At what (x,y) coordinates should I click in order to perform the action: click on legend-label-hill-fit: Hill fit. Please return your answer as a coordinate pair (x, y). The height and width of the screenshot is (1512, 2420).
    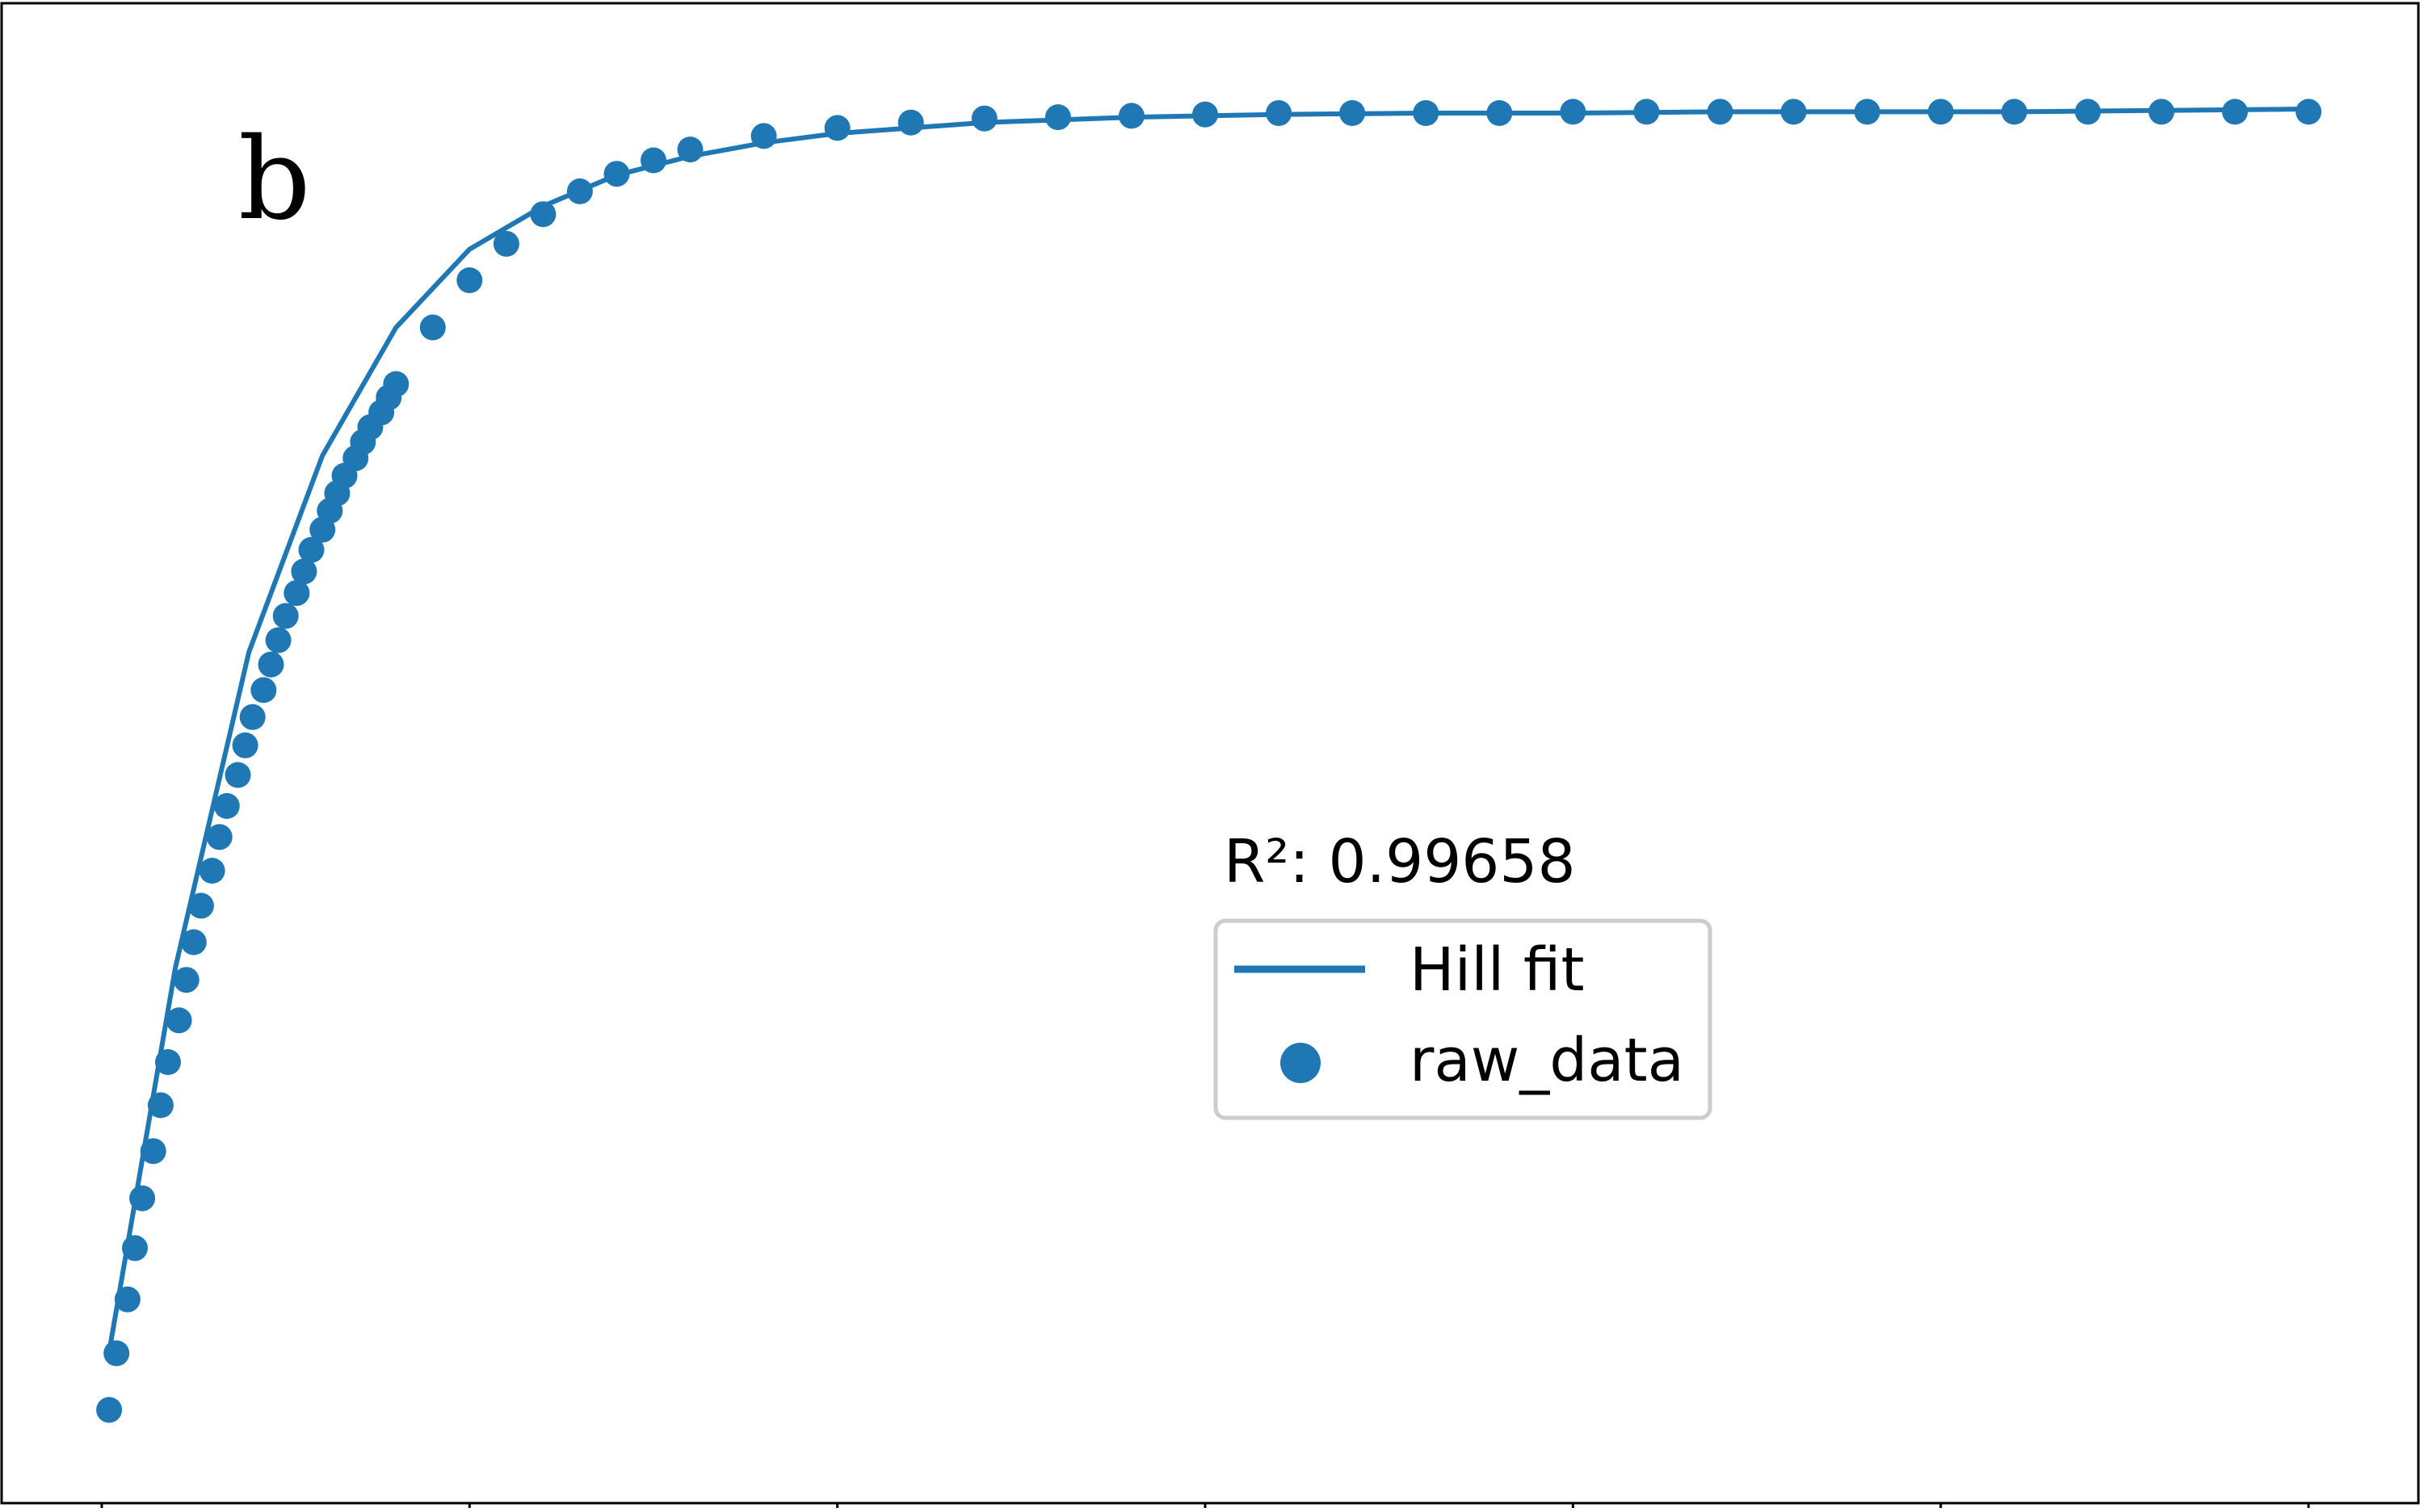
    Looking at the image, I should click on (1497, 970).